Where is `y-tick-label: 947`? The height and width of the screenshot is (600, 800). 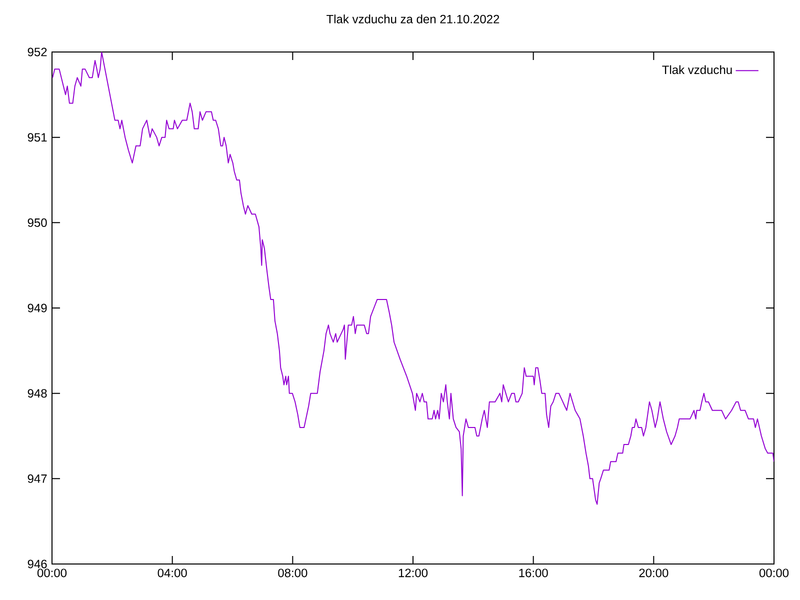 y-tick-label: 947 is located at coordinates (37, 478).